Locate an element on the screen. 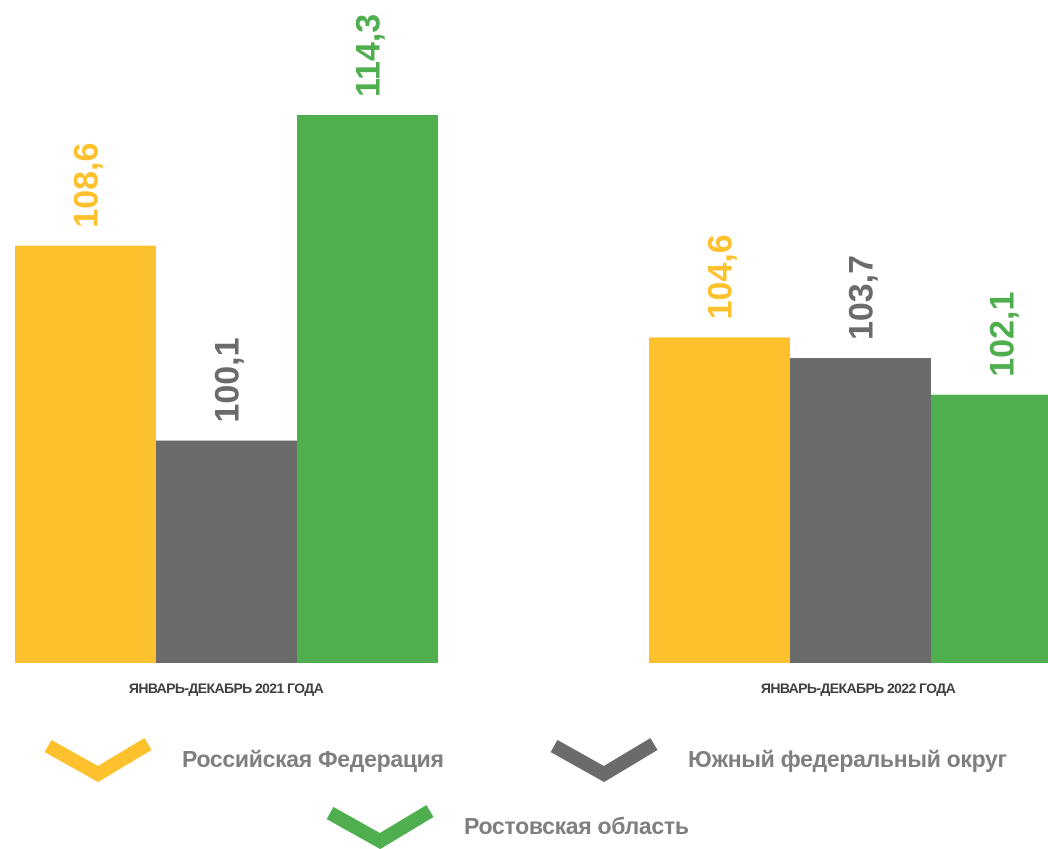 This screenshot has width=1048, height=849. data-label: 100,1 is located at coordinates (228, 379).